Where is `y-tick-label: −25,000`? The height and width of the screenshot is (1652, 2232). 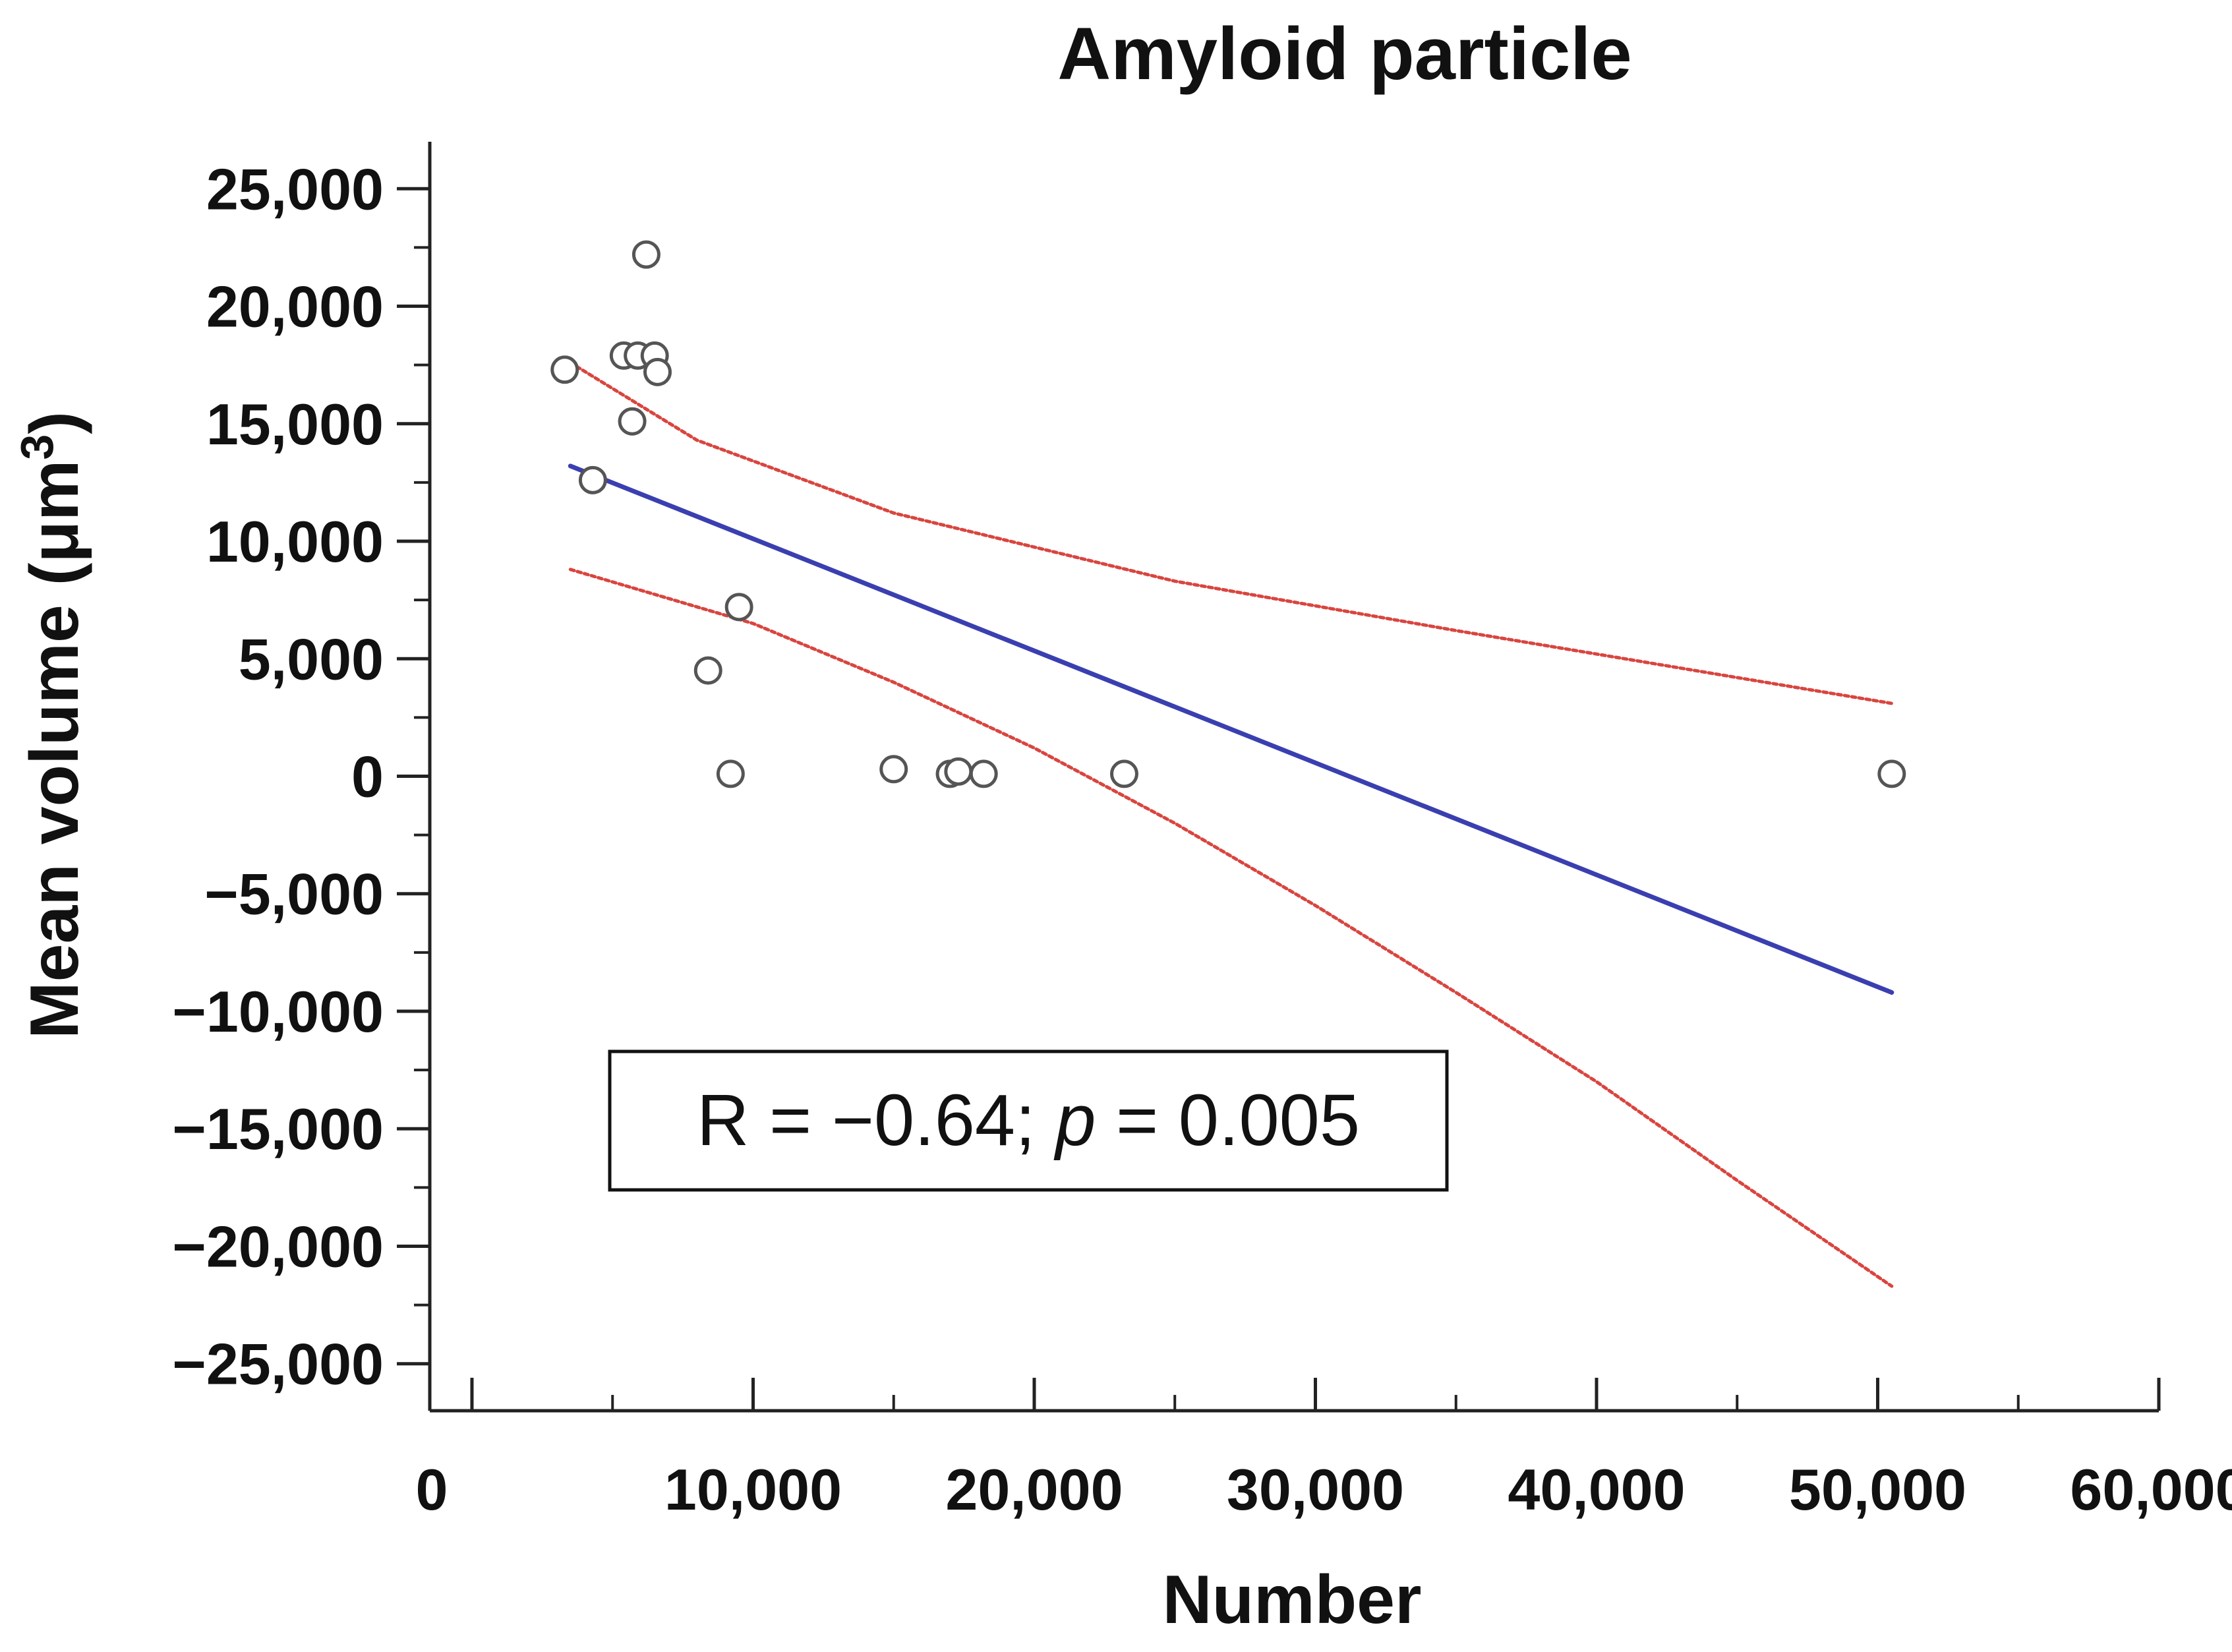
y-tick-label: −25,000 is located at coordinates (278, 1364).